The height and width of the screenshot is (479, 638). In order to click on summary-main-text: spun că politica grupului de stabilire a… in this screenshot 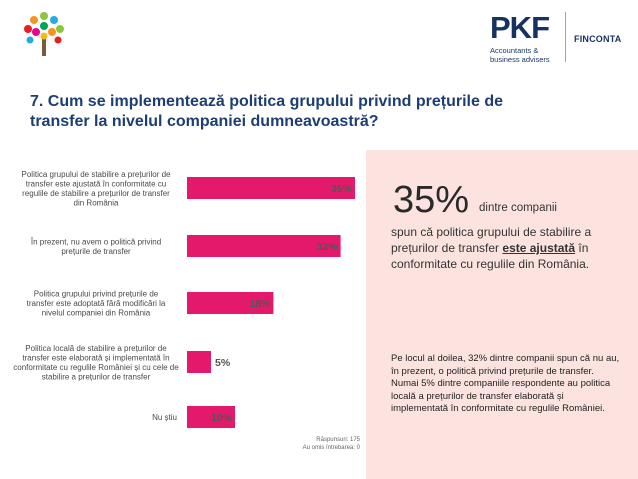, I will do `click(491, 248)`.